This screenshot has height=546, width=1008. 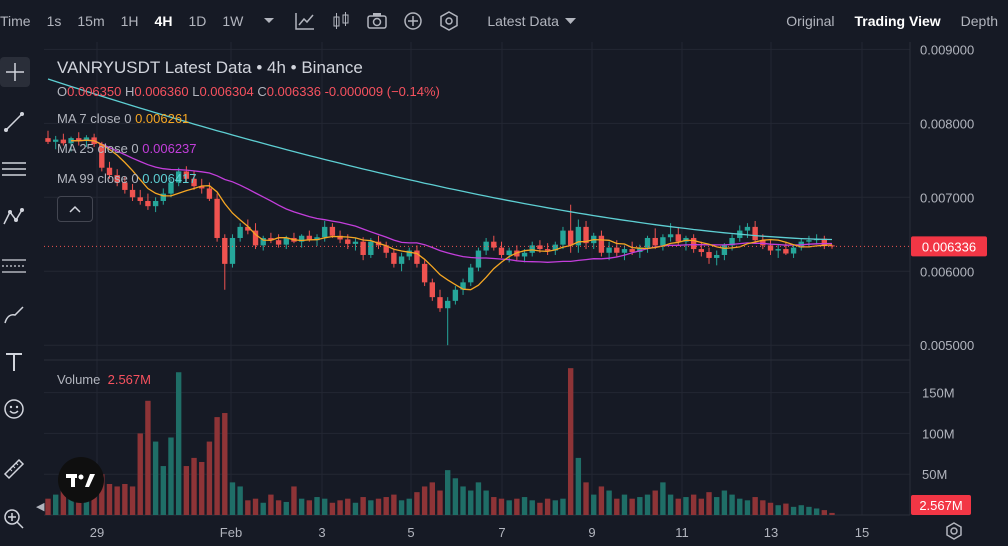 What do you see at coordinates (954, 531) in the screenshot?
I see `chart-settings-icon` at bounding box center [954, 531].